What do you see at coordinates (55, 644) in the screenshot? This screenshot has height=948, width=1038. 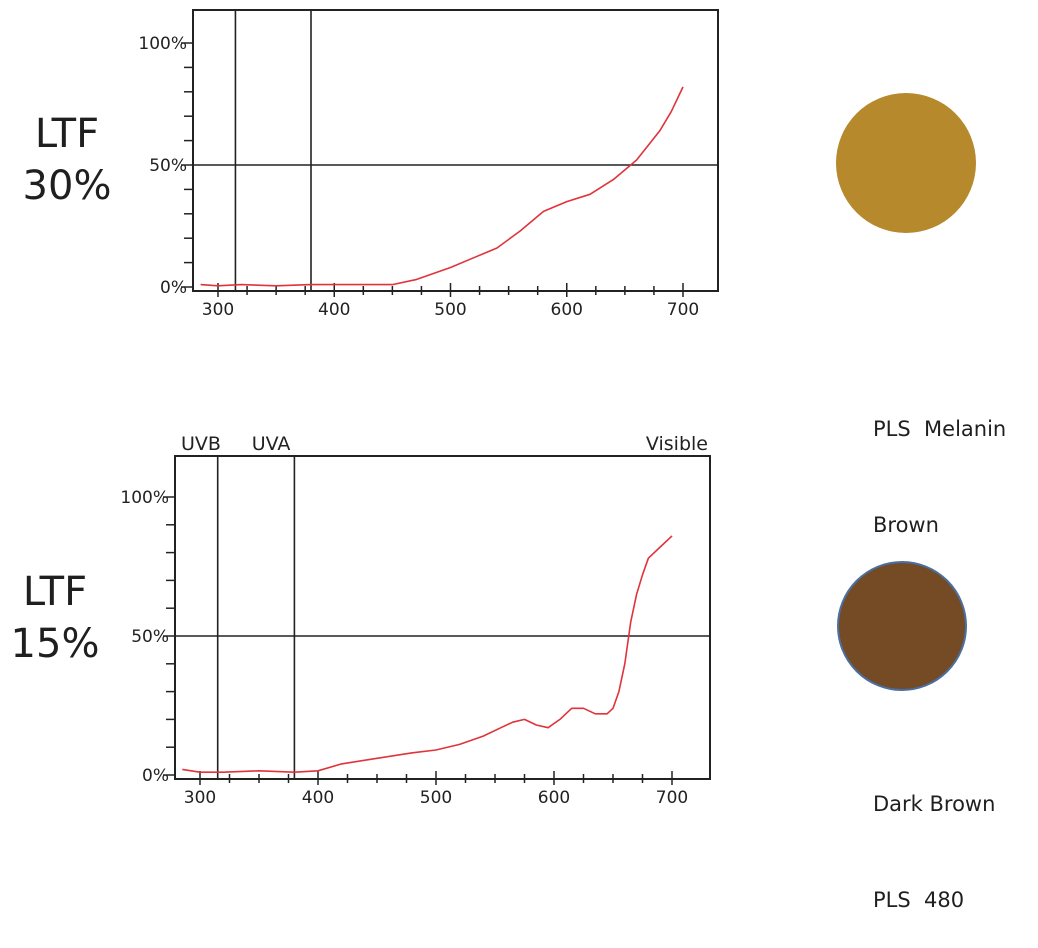 I see `ltf-label-line2: 15%` at bounding box center [55, 644].